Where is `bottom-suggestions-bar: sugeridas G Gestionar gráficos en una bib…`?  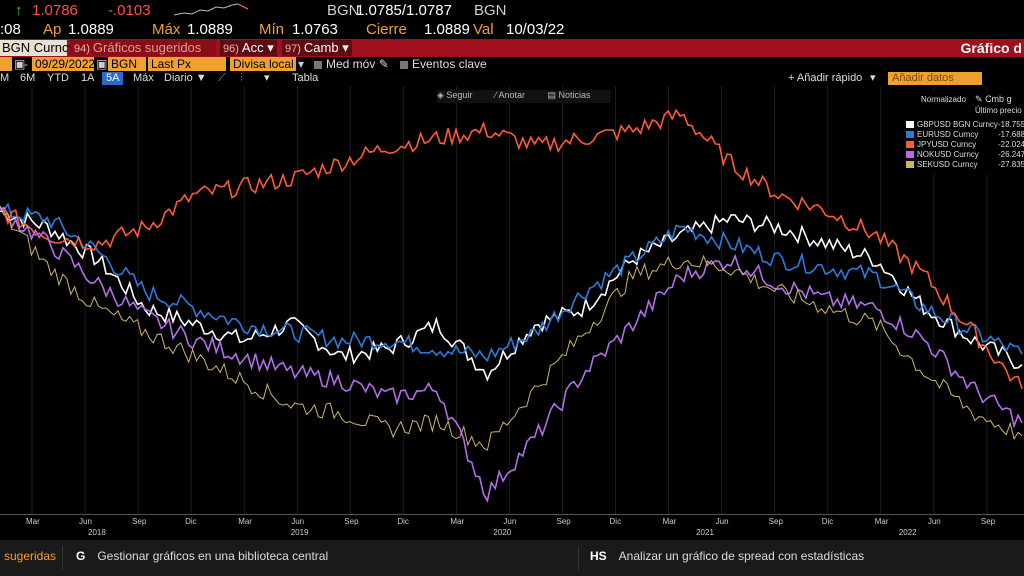
bottom-suggestions-bar: sugeridas G Gestionar gráficos en una bib… is located at coordinates (512, 558).